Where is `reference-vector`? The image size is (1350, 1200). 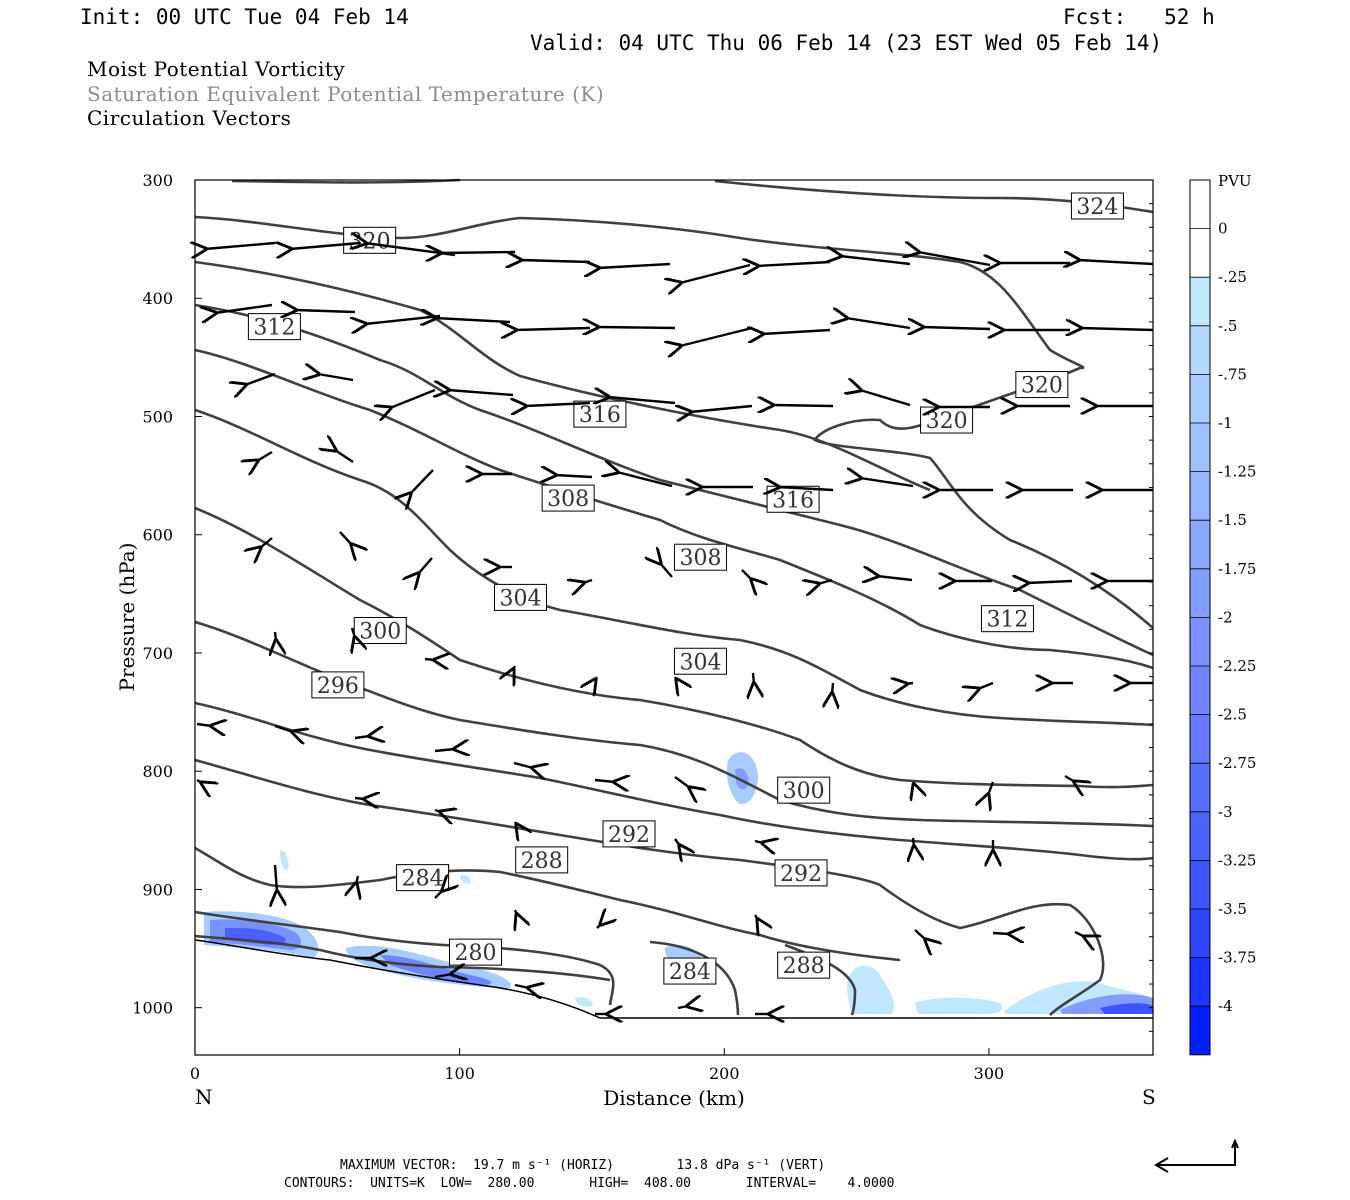
reference-vector is located at coordinates (1196, 1155).